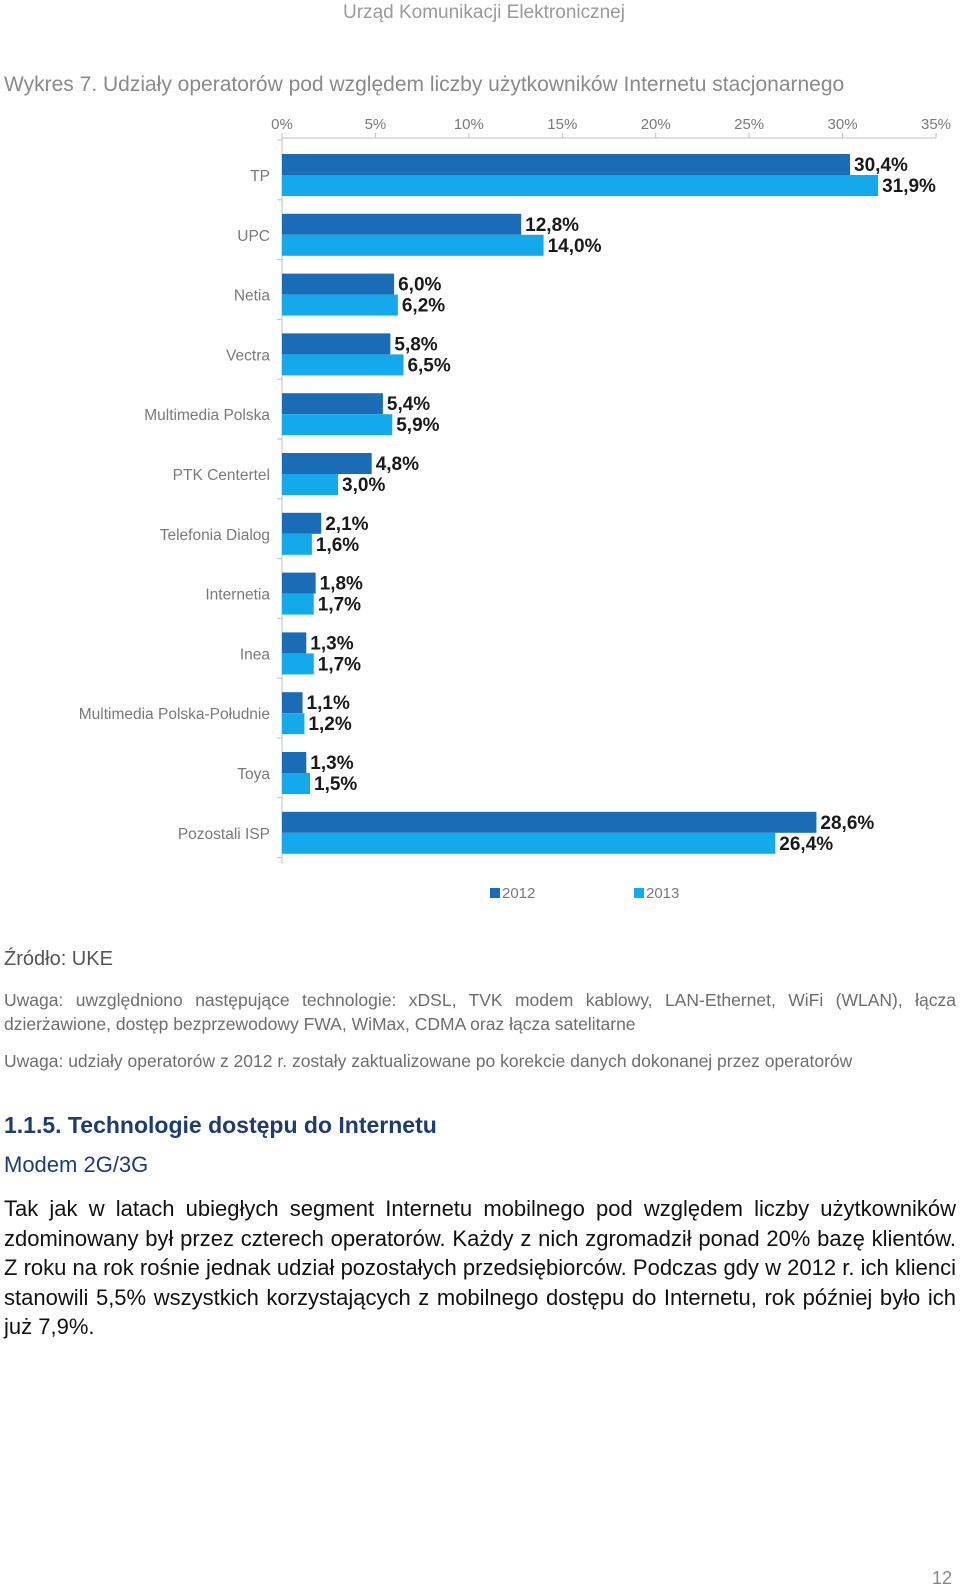 The image size is (960, 1595). What do you see at coordinates (909, 186) in the screenshot?
I see `data-label-2013-tp: 31,9%` at bounding box center [909, 186].